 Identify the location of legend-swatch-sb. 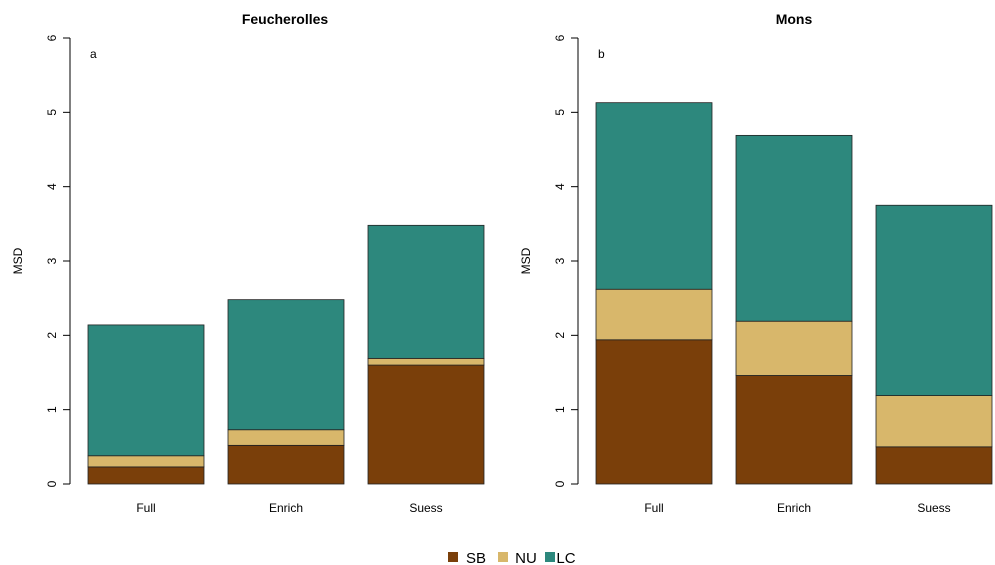
(453, 557).